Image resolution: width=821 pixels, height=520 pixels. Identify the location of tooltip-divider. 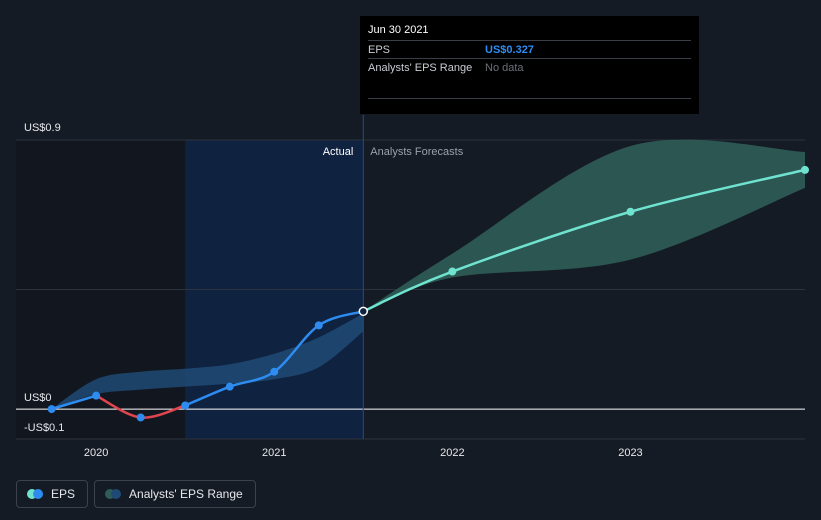
(529, 98).